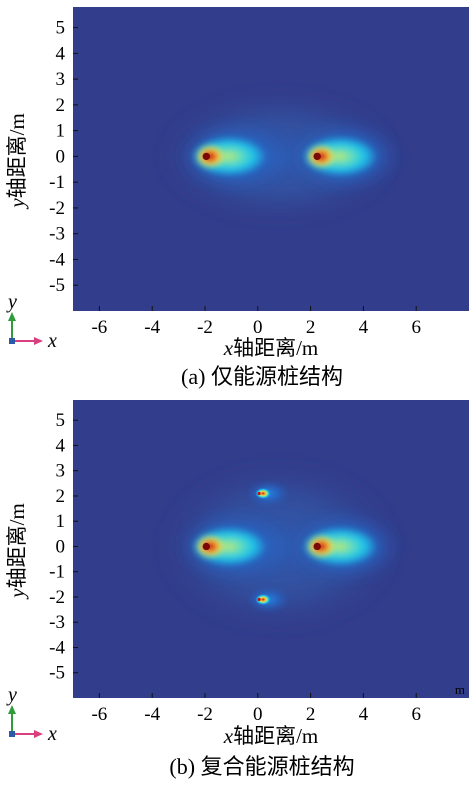 The height and width of the screenshot is (791, 469). I want to click on corner-unit-label: m, so click(460, 689).